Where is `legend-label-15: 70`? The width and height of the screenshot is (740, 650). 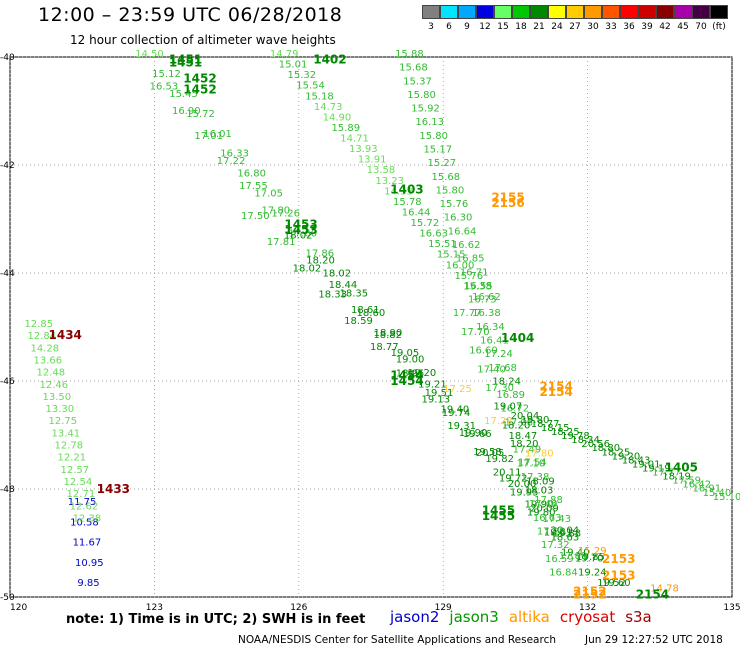
legend-label-15: 70 is located at coordinates (701, 27).